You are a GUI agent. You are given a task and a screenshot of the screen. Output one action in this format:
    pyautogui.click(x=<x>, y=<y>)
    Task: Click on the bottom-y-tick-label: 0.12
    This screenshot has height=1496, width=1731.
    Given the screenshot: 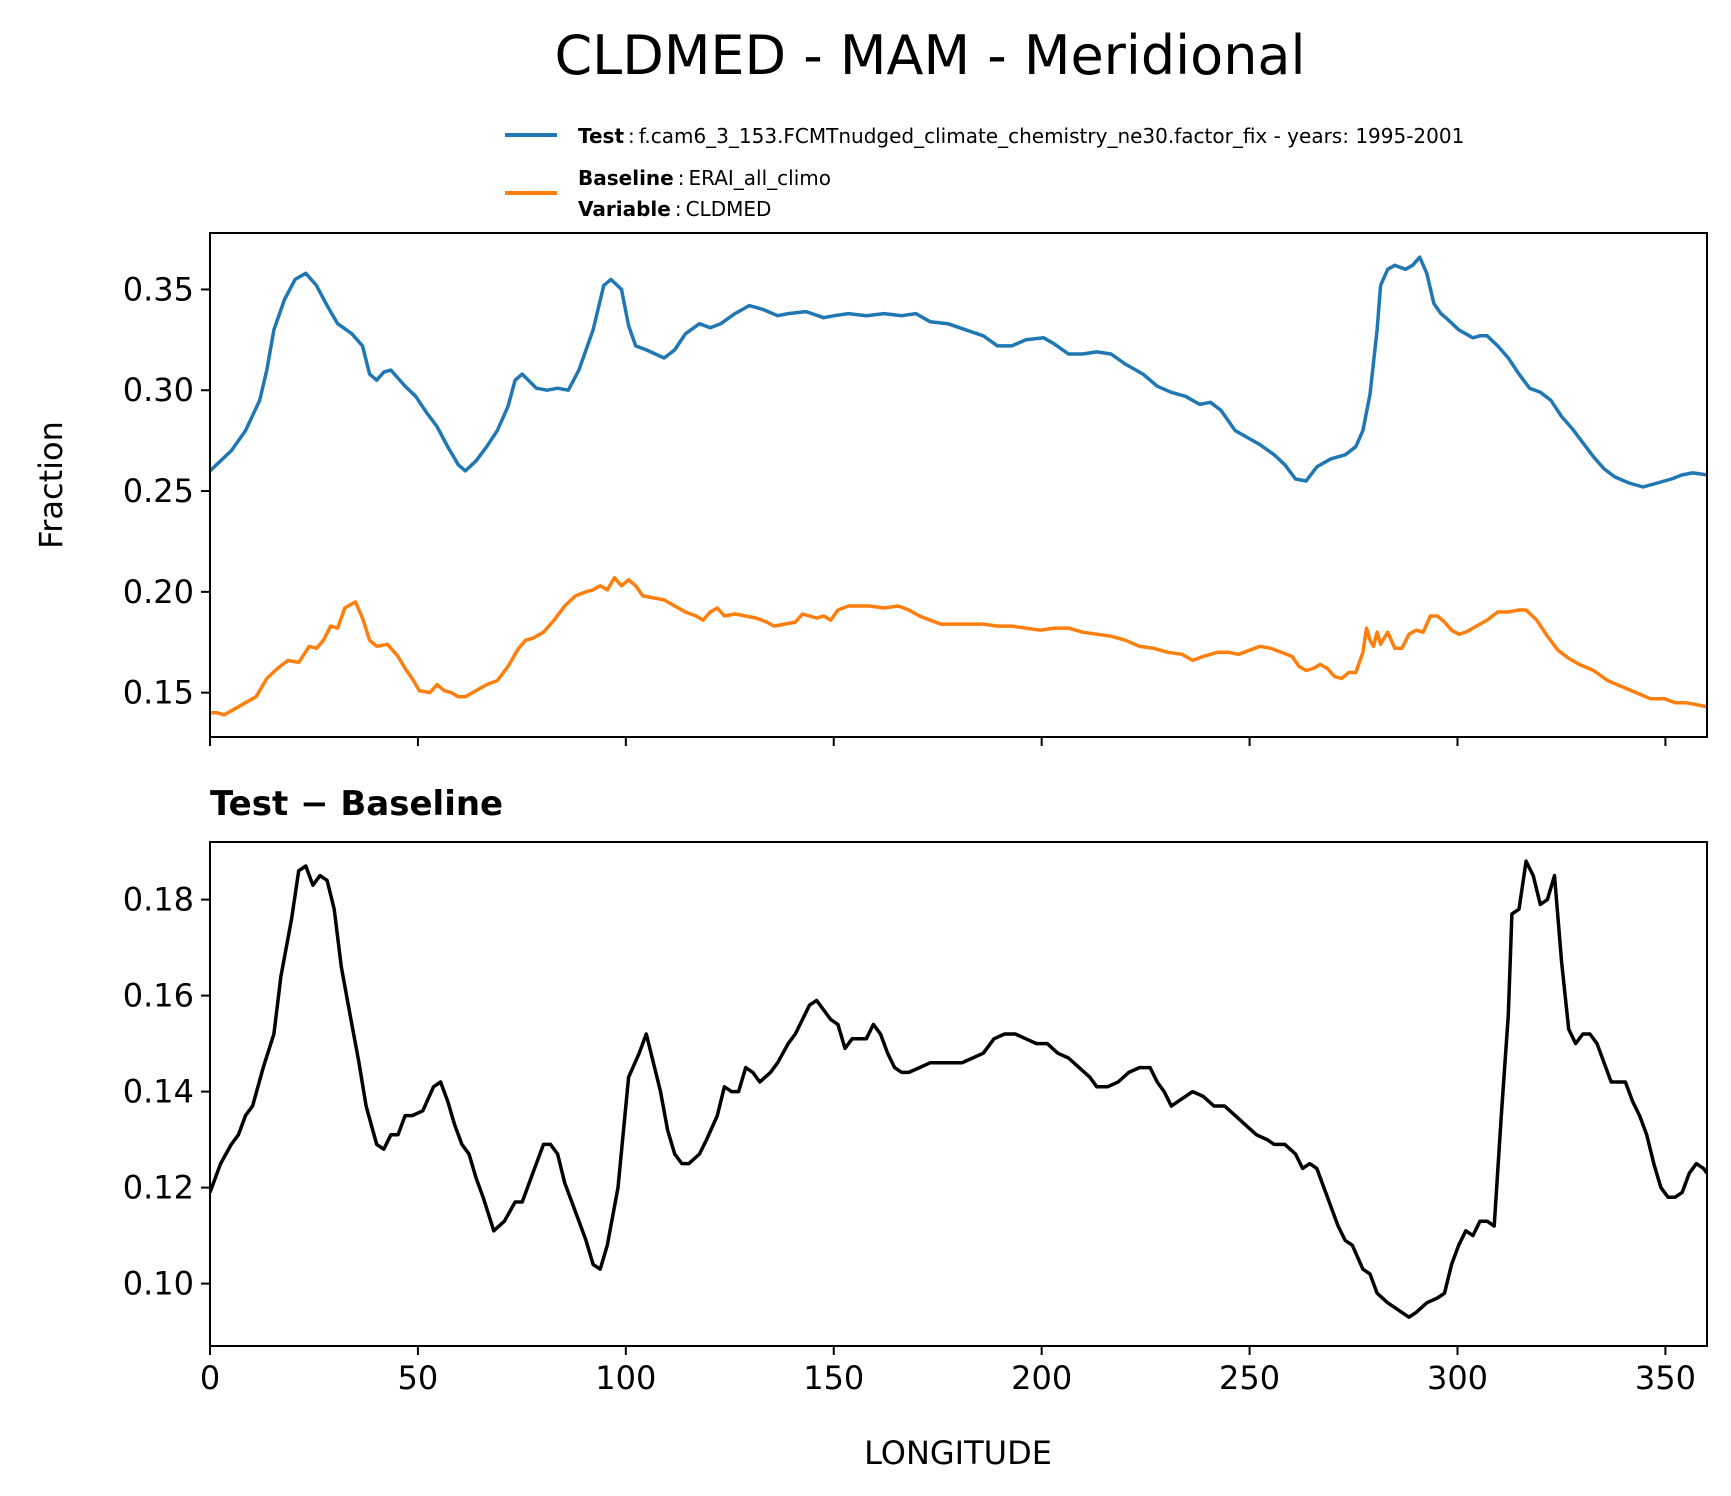 What is the action you would take?
    pyautogui.click(x=158, y=1188)
    